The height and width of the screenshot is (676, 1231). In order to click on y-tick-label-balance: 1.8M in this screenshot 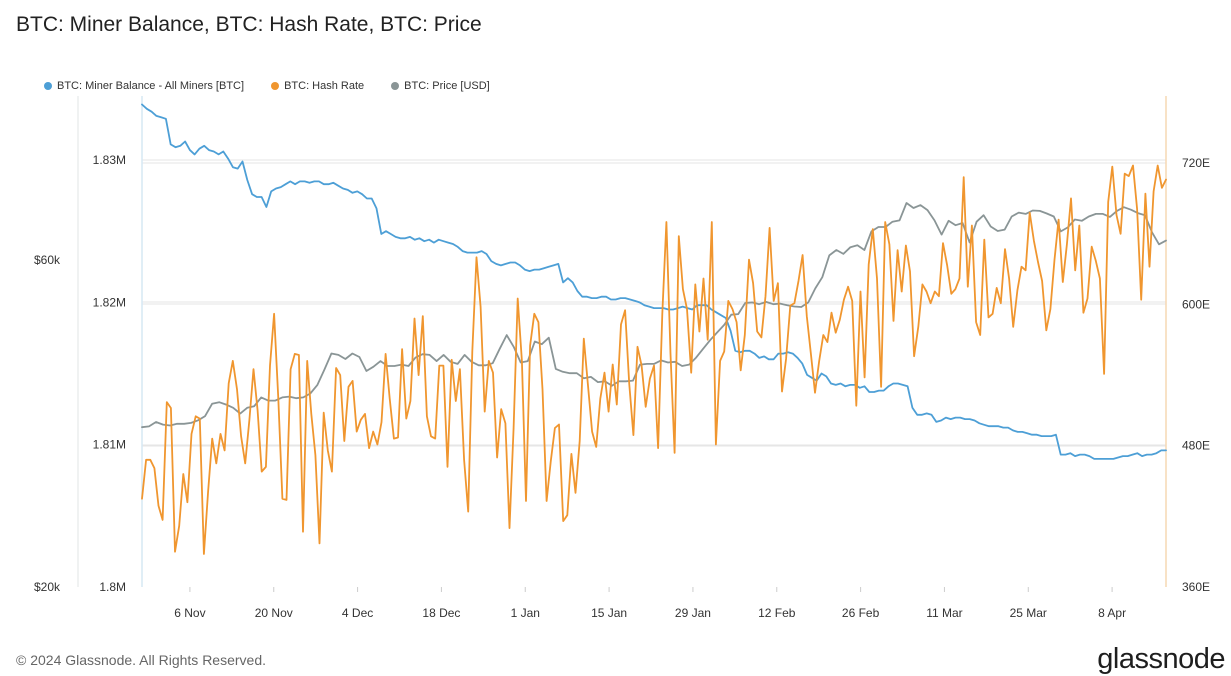, I will do `click(112, 587)`.